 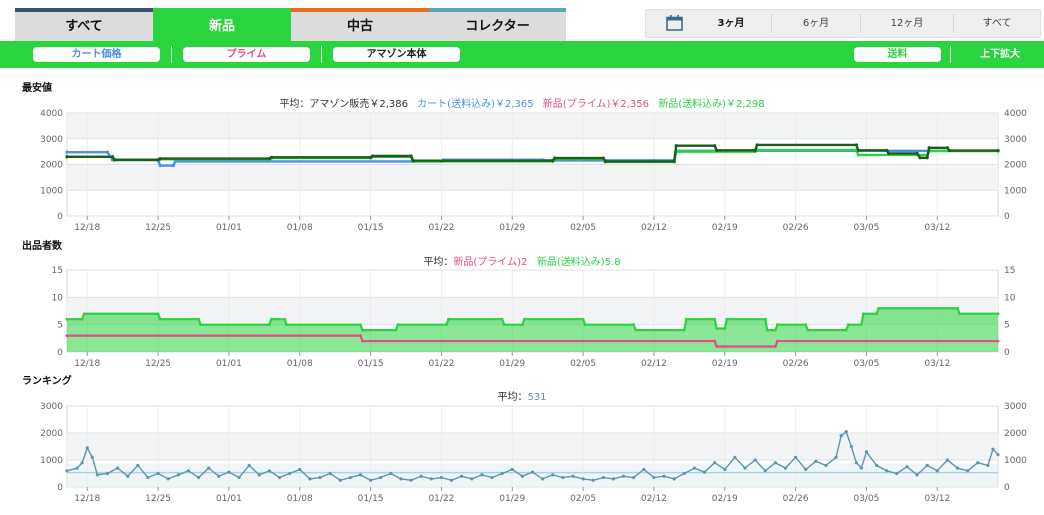 I want to click on cart-price-toggle: カート価格, so click(x=96, y=54).